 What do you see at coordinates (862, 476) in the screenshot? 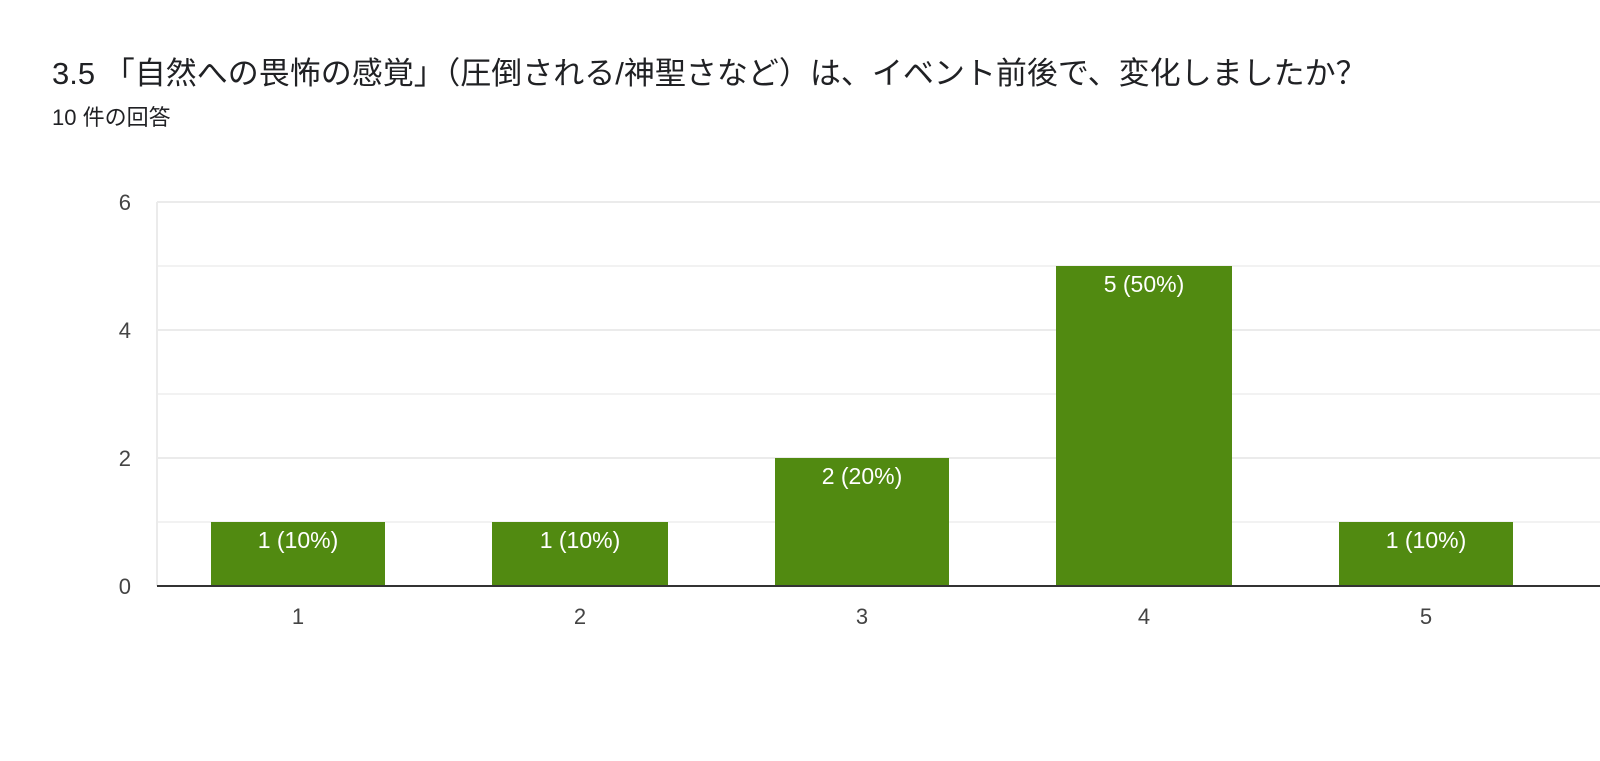
I see `data-label: 2 (20%)` at bounding box center [862, 476].